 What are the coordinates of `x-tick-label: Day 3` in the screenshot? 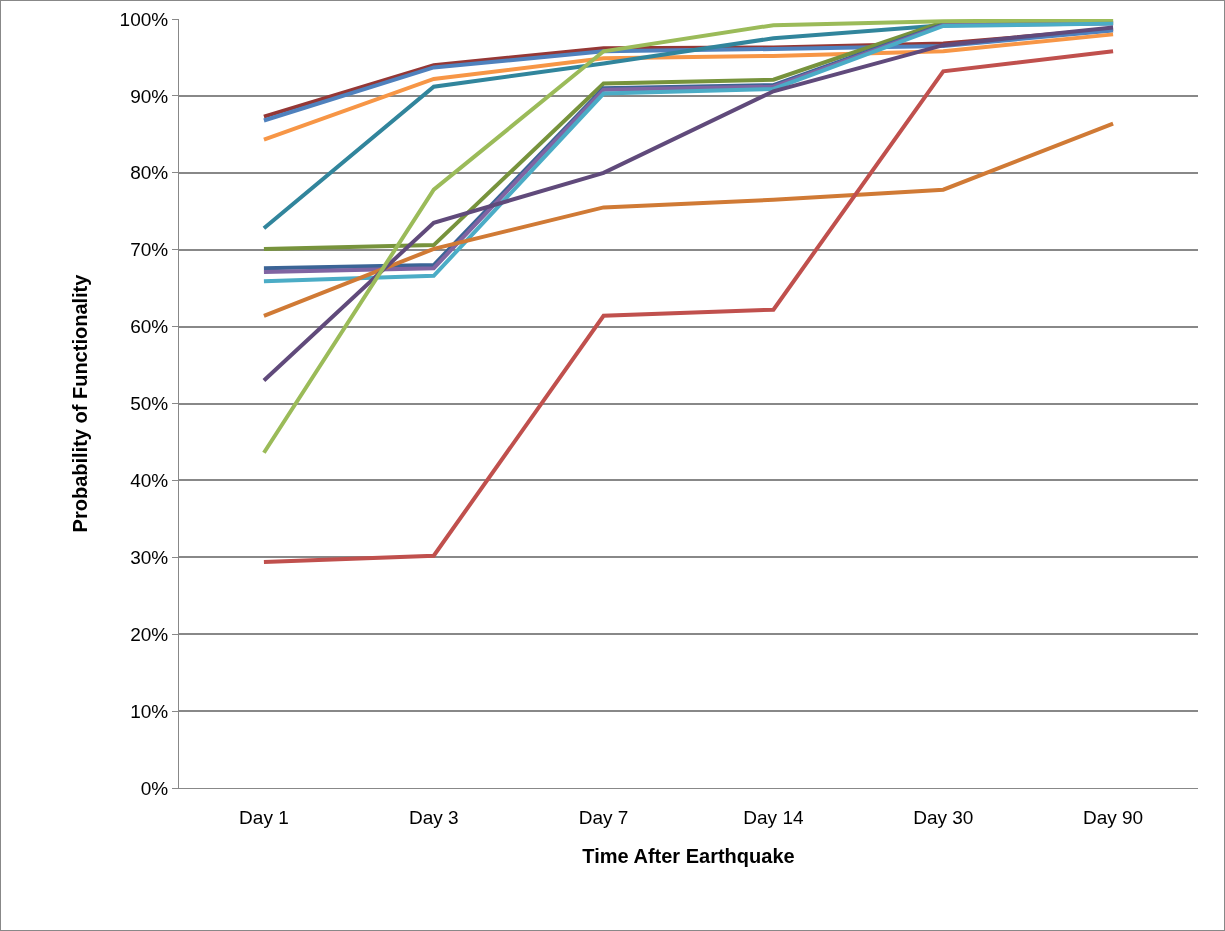 It's located at (433, 817).